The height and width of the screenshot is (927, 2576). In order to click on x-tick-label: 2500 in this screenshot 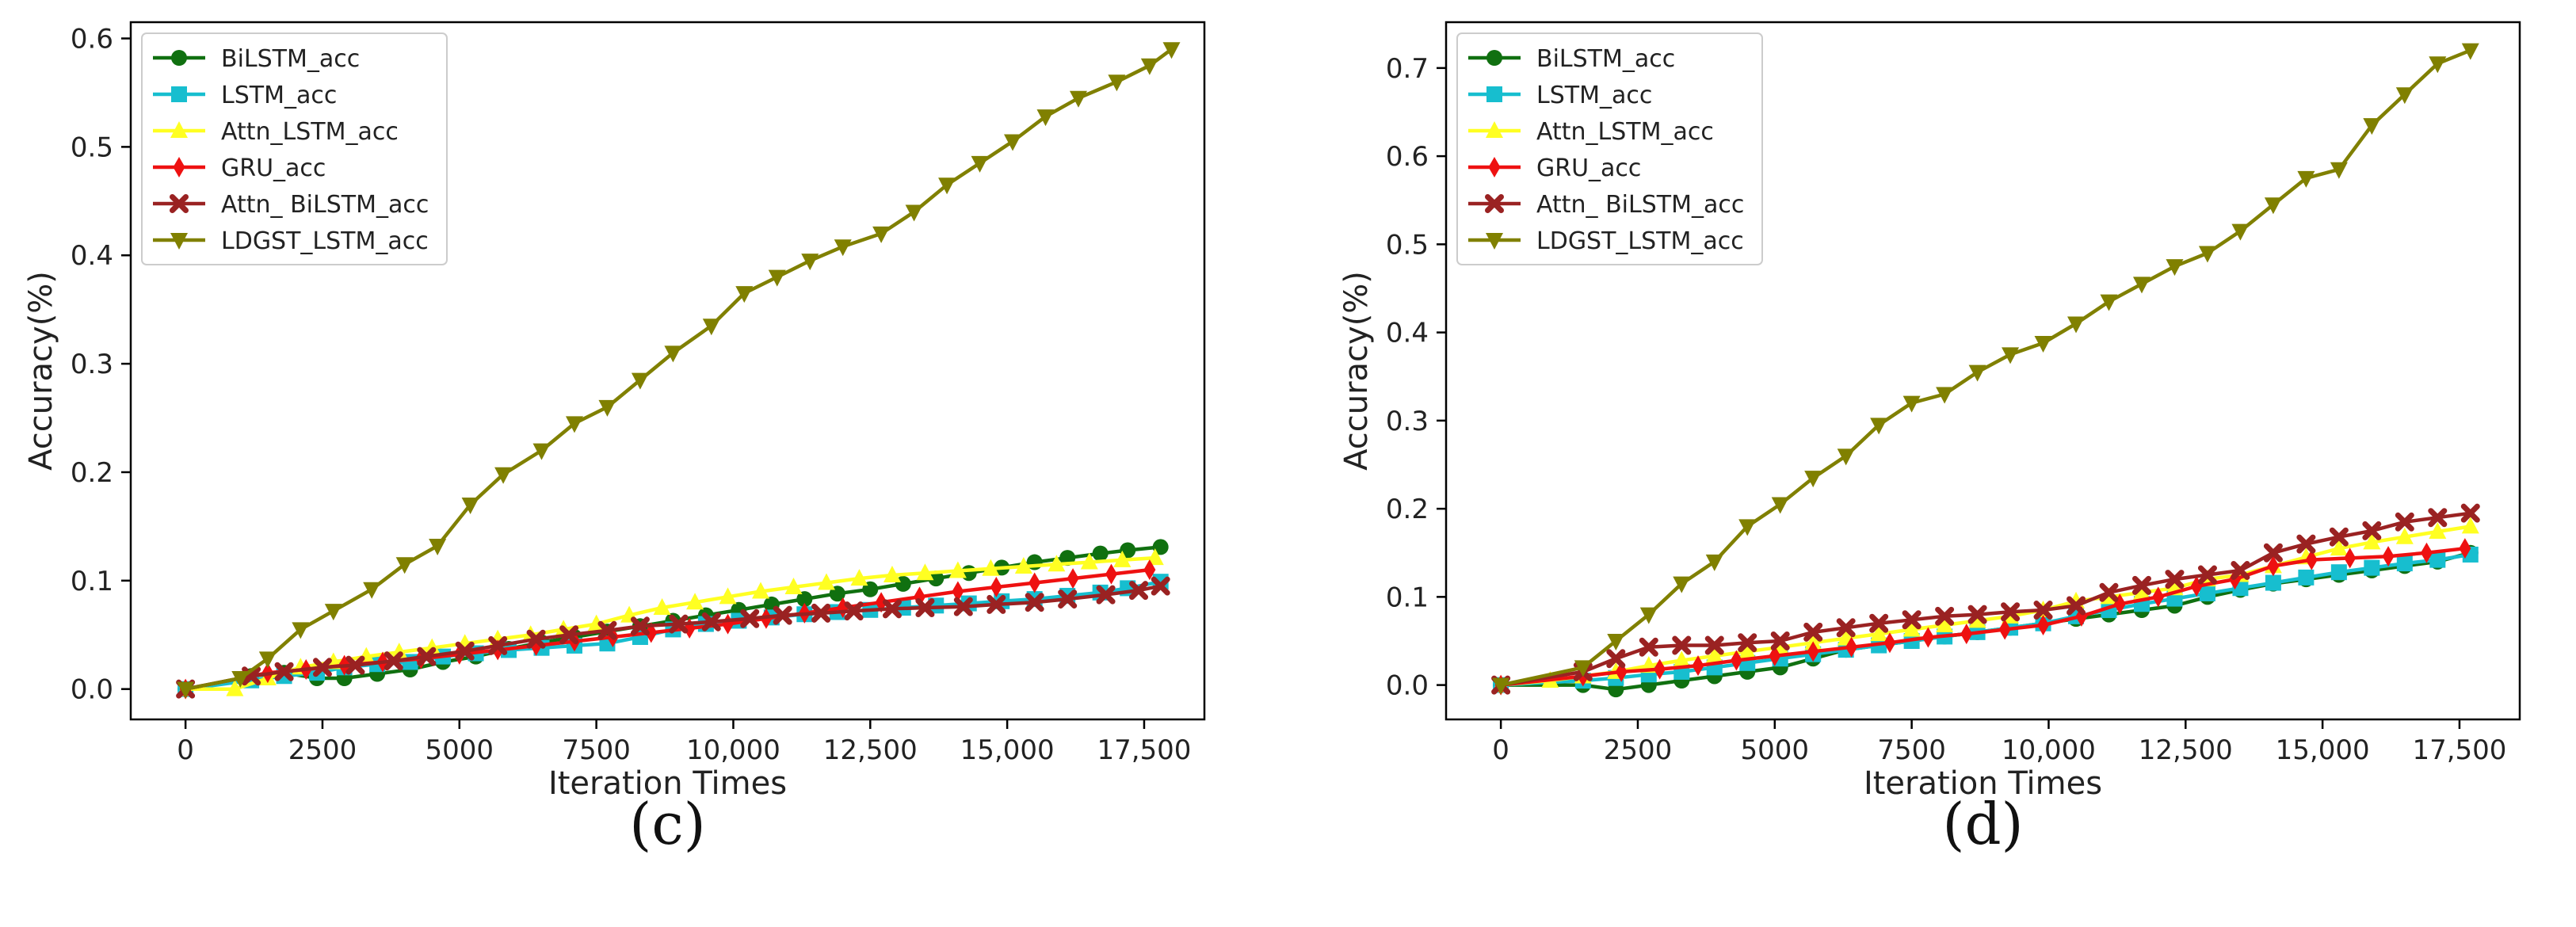, I will do `click(322, 750)`.